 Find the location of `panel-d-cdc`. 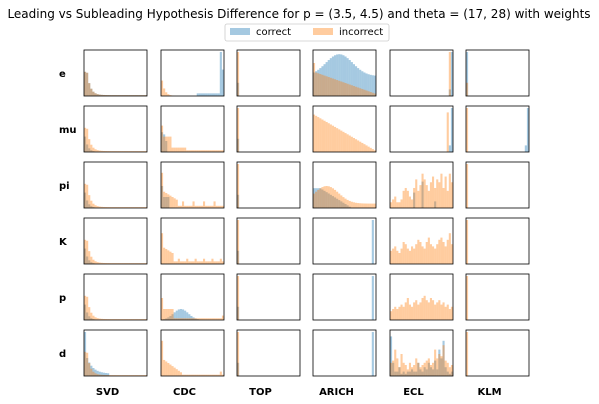

panel-d-cdc is located at coordinates (192, 353).